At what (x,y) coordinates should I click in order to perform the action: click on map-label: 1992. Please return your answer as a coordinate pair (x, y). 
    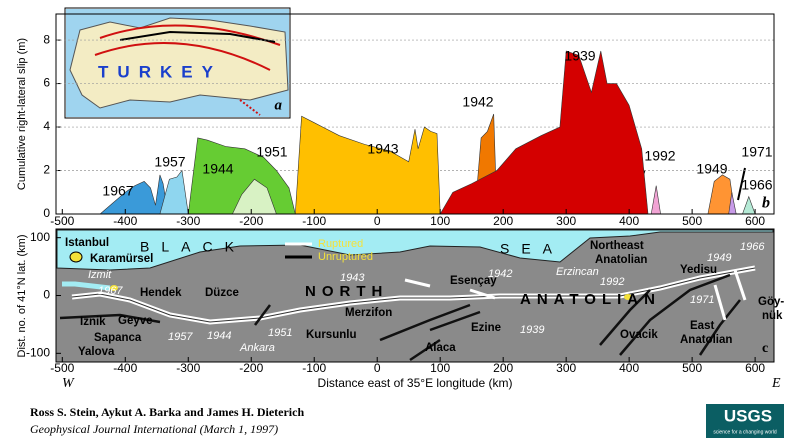
    Looking at the image, I should click on (612, 282).